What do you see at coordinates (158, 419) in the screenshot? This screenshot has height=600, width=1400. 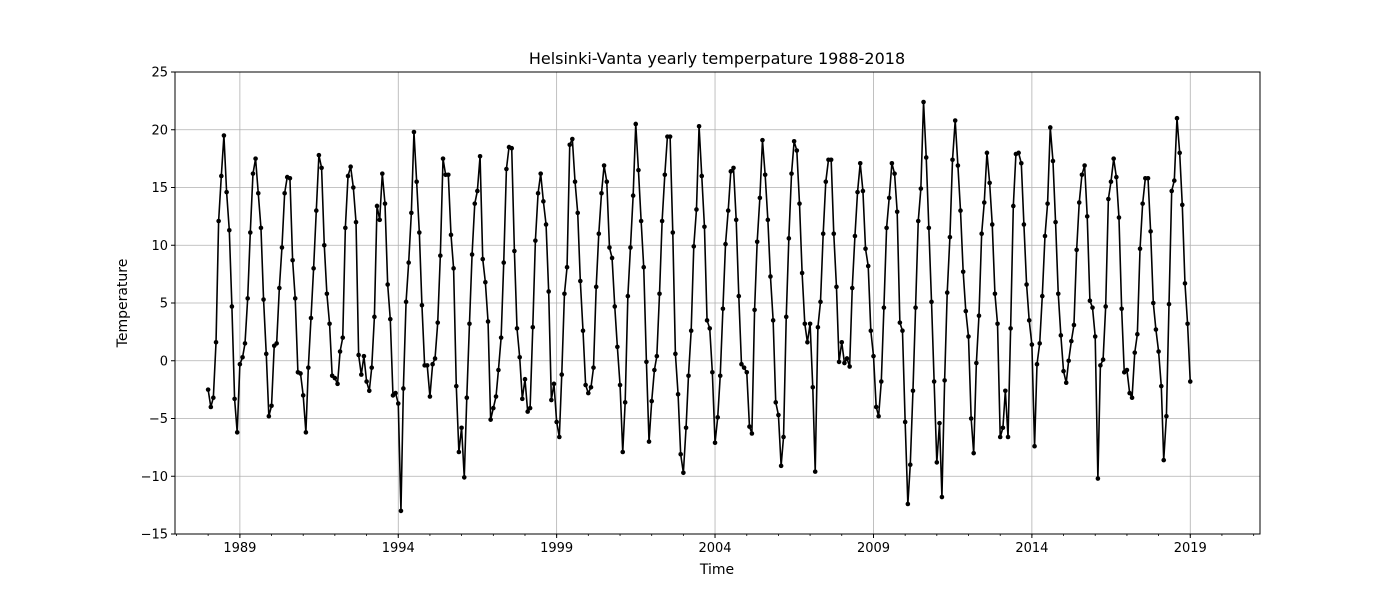 I see `y-tick-label: −5` at bounding box center [158, 419].